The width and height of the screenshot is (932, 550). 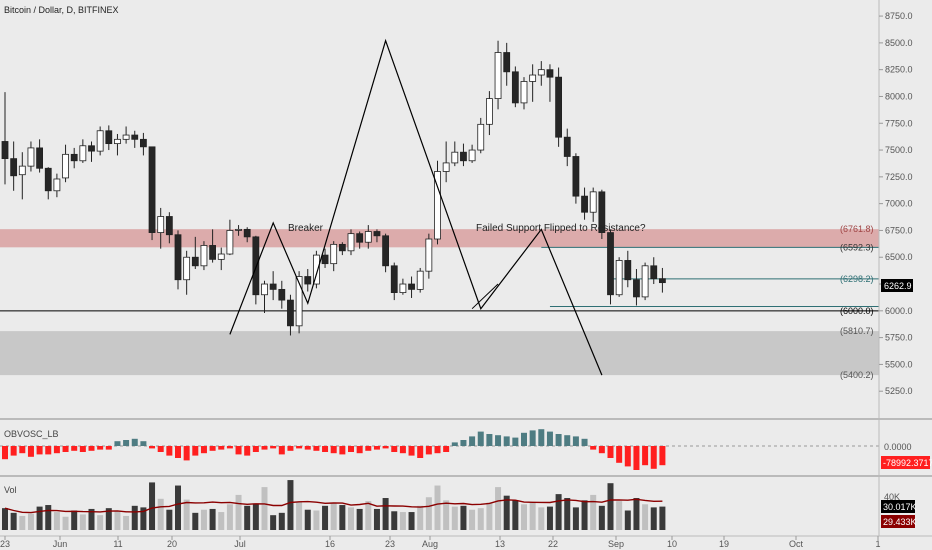 What do you see at coordinates (172, 544) in the screenshot?
I see `x-tick-label: 20` at bounding box center [172, 544].